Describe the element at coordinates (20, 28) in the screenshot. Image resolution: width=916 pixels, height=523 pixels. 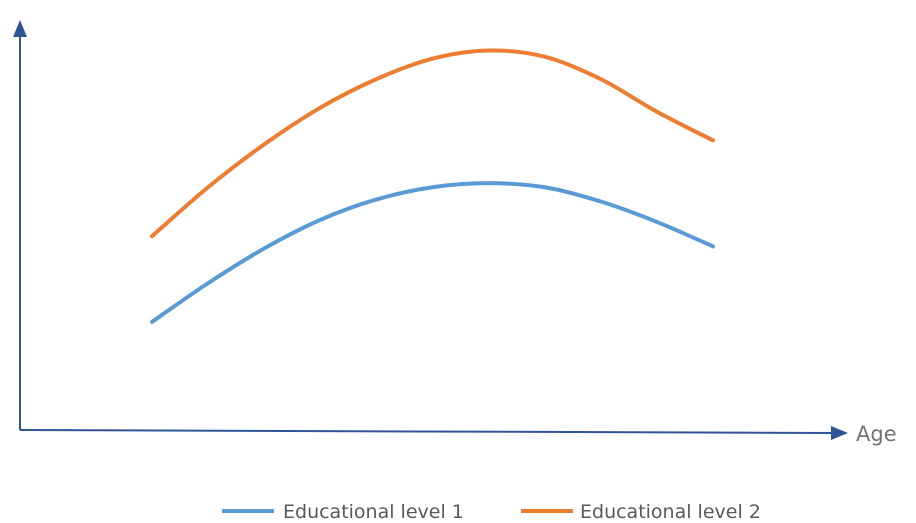
I see `y-axis-arrow-icon` at that location.